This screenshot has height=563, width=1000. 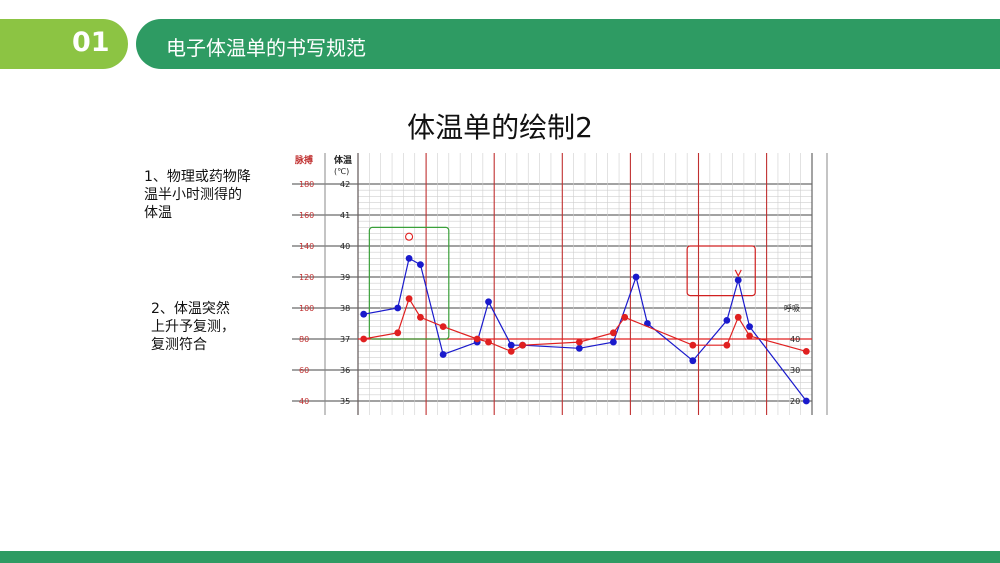 I want to click on slide-title: 体温单的绘制2, so click(x=500, y=127).